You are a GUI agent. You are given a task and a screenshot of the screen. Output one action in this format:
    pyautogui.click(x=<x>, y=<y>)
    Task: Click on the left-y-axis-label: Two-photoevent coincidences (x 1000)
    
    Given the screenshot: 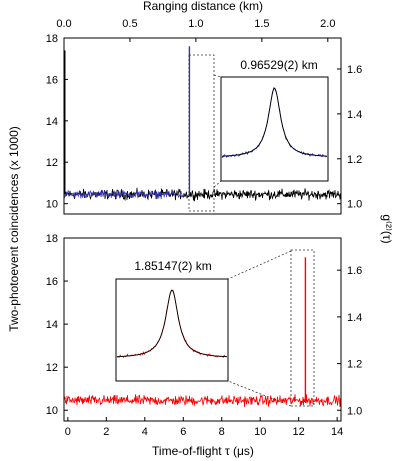 What is the action you would take?
    pyautogui.click(x=14, y=228)
    